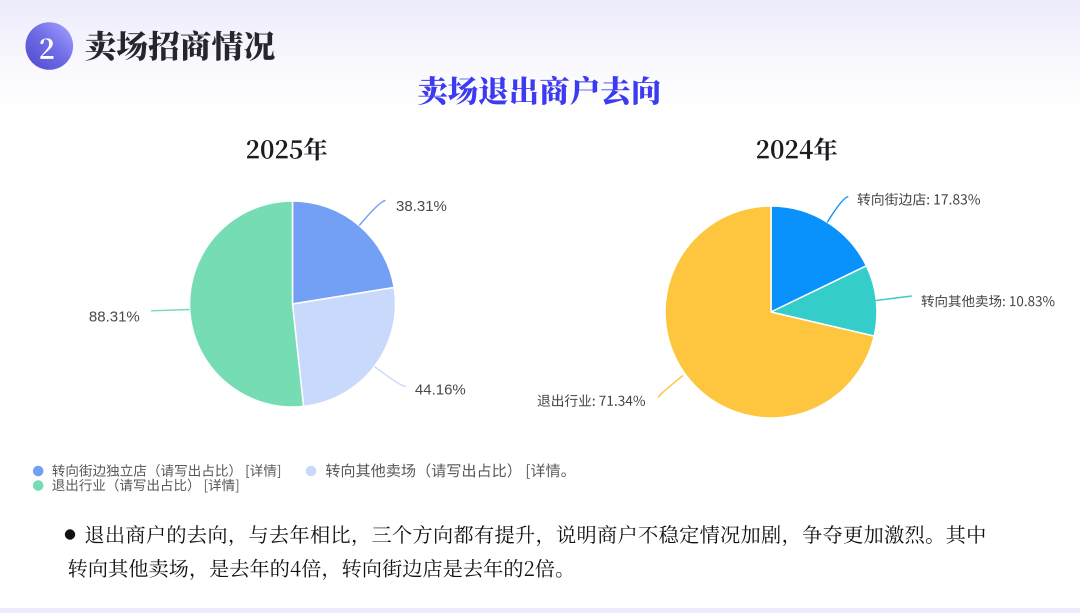 The height and width of the screenshot is (613, 1080). What do you see at coordinates (421, 206) in the screenshot?
I see `svg-text: 38.31%` at bounding box center [421, 206].